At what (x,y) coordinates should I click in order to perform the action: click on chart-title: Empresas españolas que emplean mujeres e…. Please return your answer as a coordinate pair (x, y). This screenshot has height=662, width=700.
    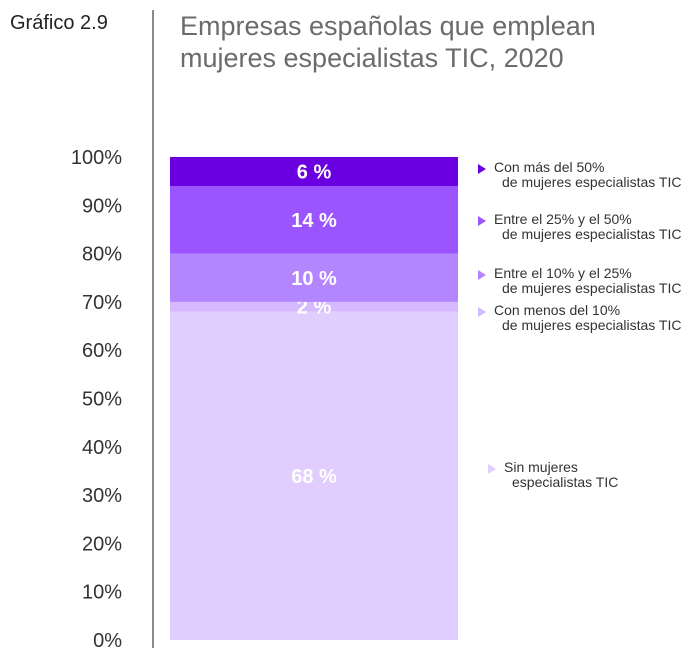
    Looking at the image, I should click on (430, 42).